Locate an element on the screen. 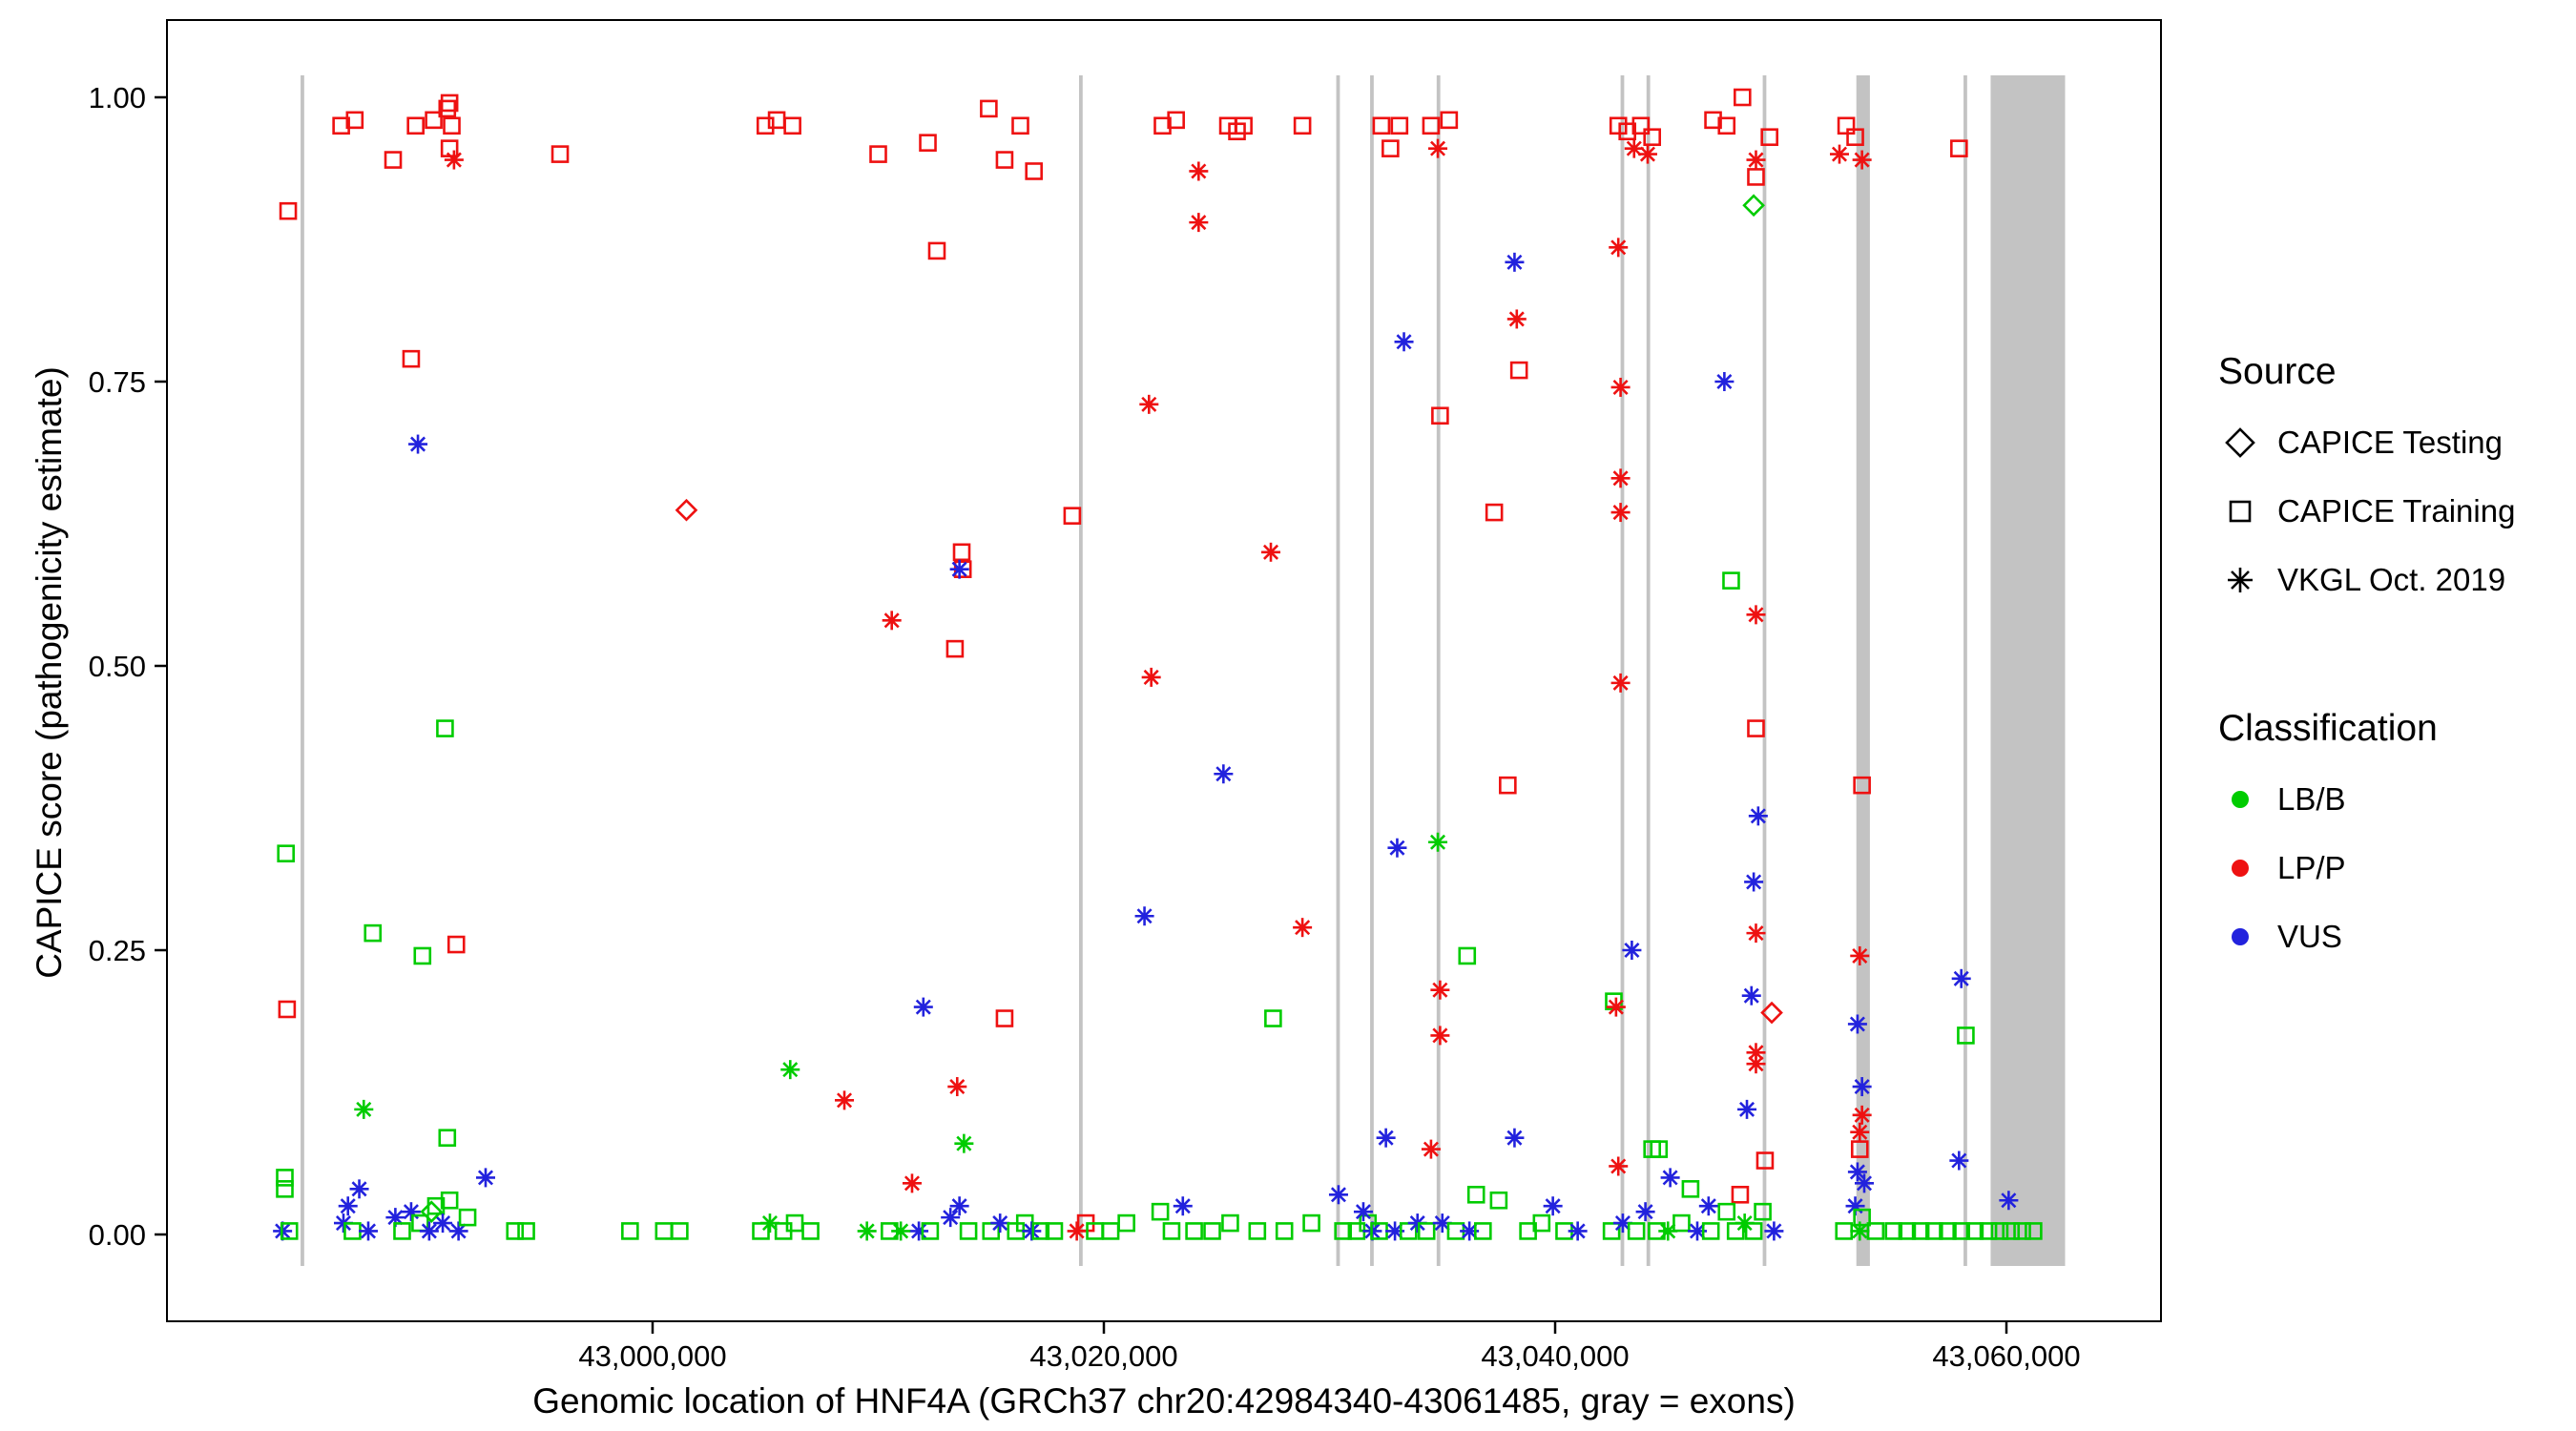  blue-dot-icon is located at coordinates (2240, 936).